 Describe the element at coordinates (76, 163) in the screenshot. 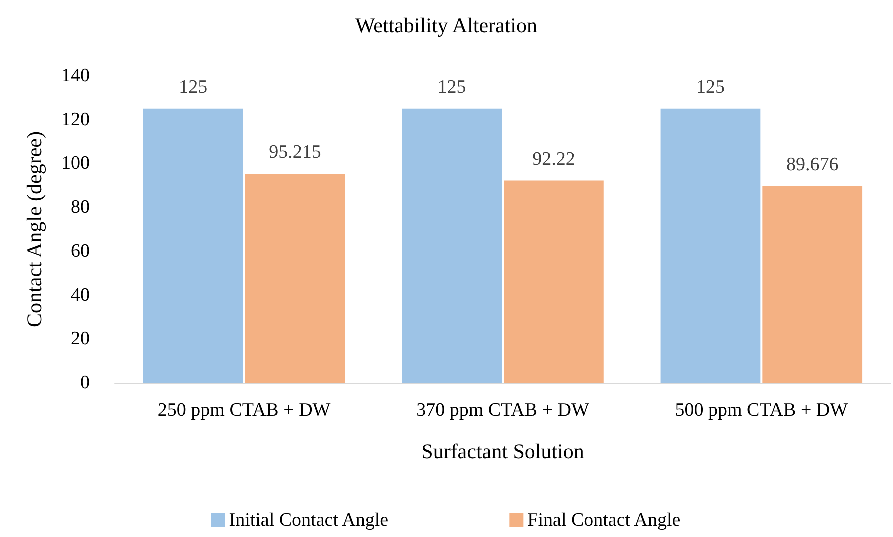

I see `y-tick-label: 100` at that location.